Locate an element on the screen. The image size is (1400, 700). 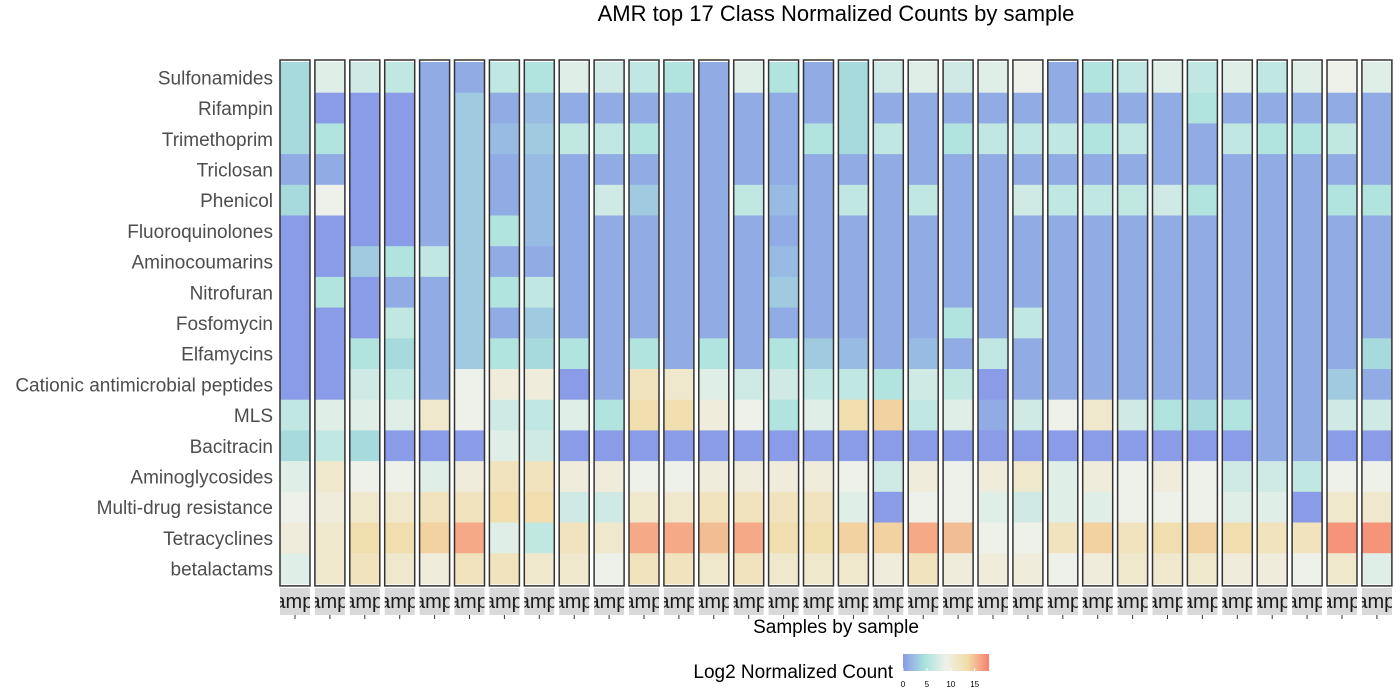
row-label: Sulfonamides is located at coordinates (215, 78).